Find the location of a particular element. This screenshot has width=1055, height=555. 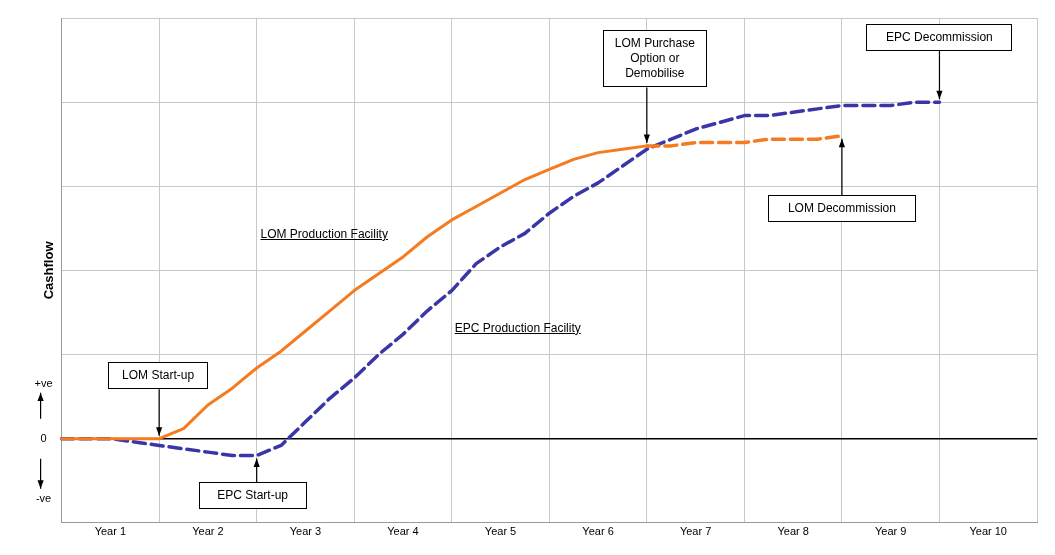

x-tick-label: Year 5 is located at coordinates (500, 531).